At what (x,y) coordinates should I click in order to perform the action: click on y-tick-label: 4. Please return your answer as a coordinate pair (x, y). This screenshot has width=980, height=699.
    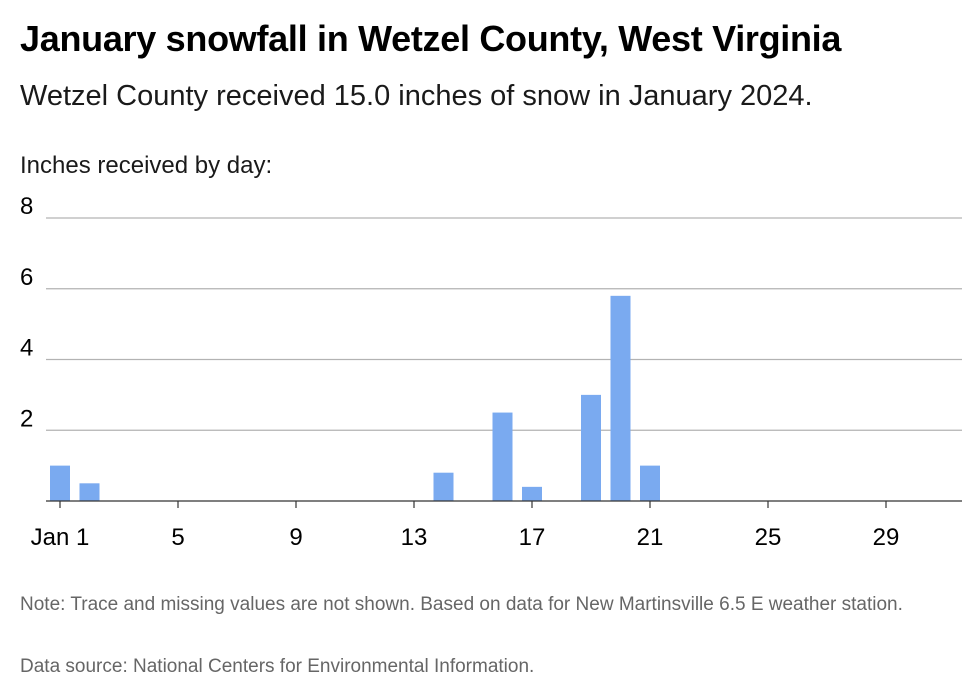
    Looking at the image, I should click on (26, 348).